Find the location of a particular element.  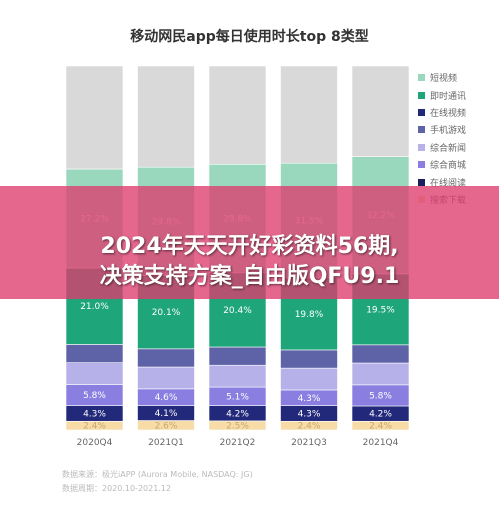

x-tick-label-2021Q1: 2021Q1 is located at coordinates (166, 443).